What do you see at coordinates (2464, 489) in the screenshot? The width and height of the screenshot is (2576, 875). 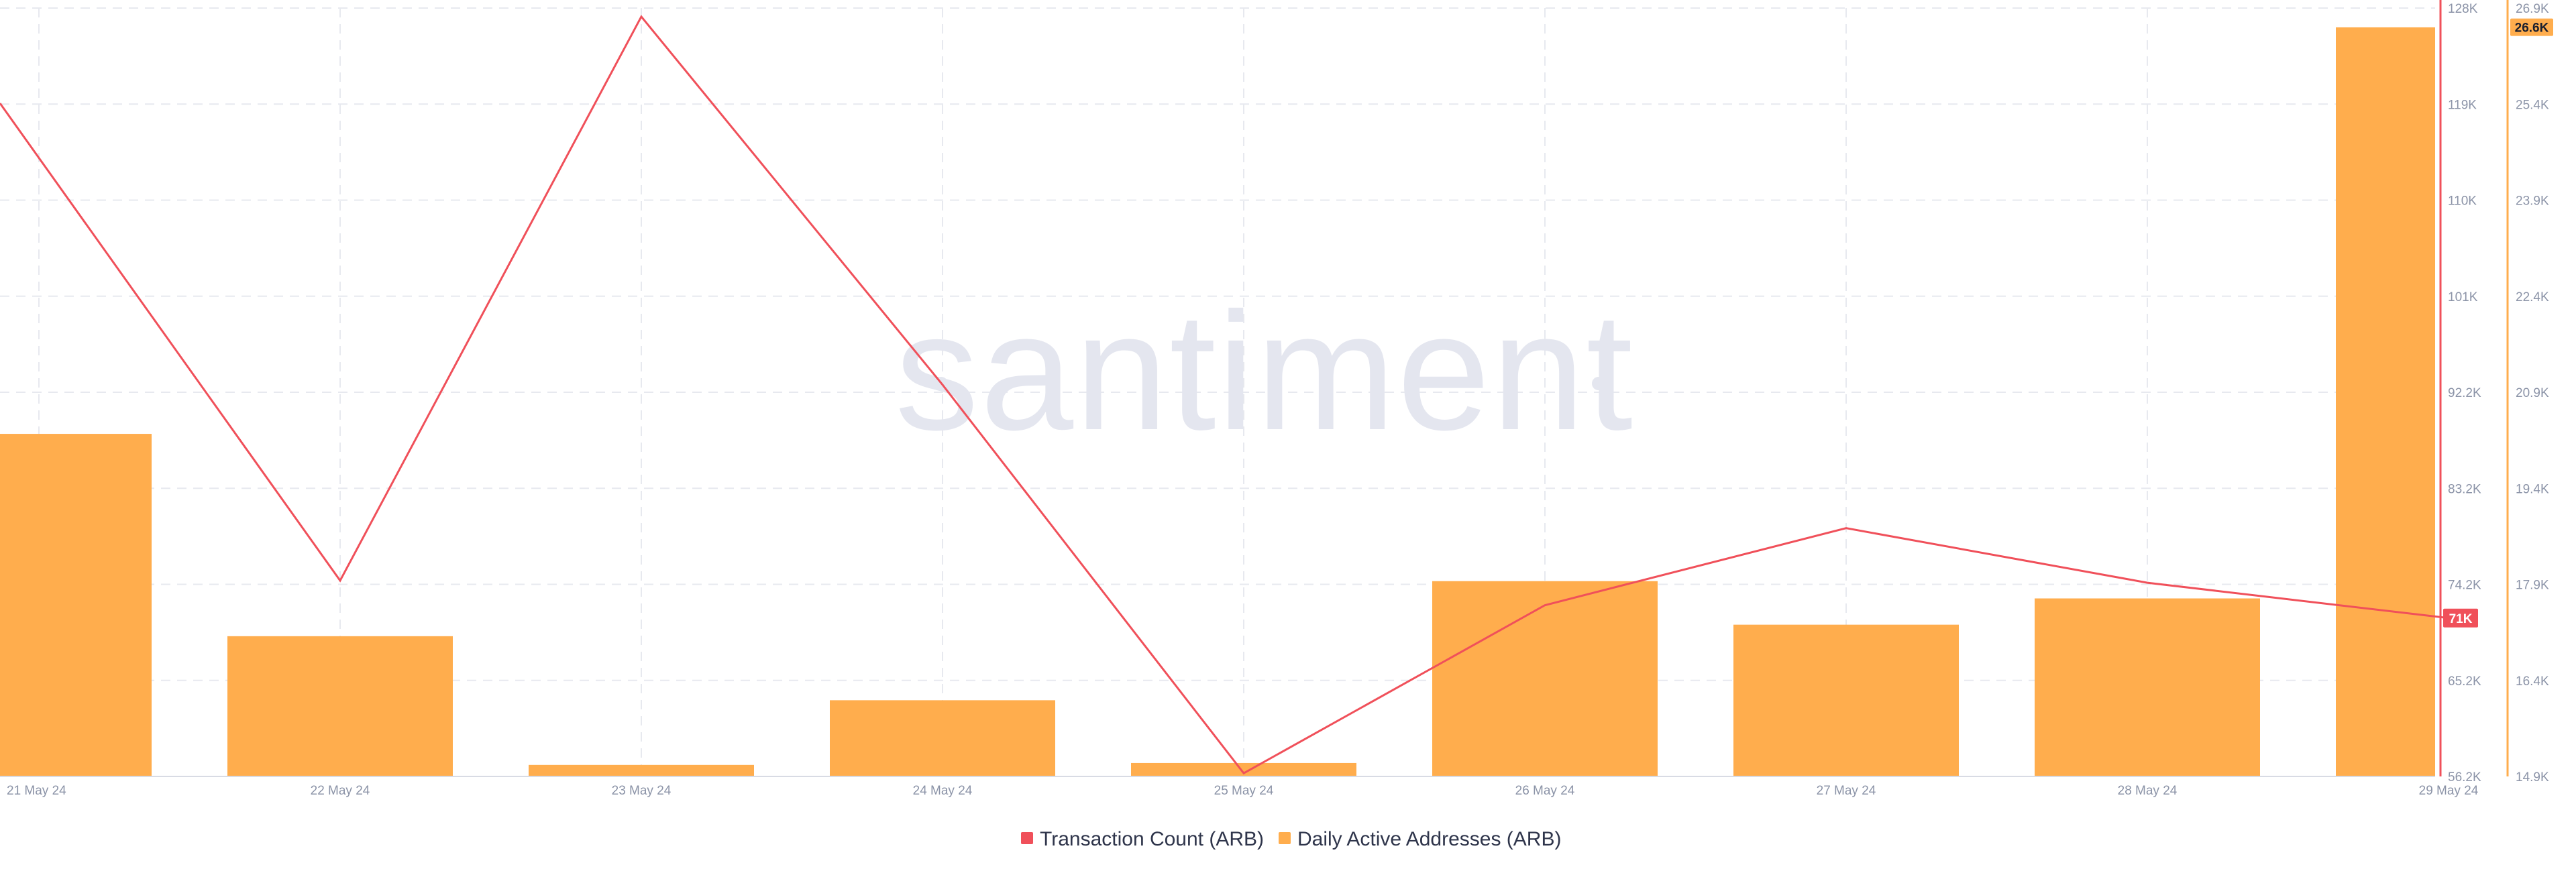 I see `tx-axis-tick: 83.2K` at bounding box center [2464, 489].